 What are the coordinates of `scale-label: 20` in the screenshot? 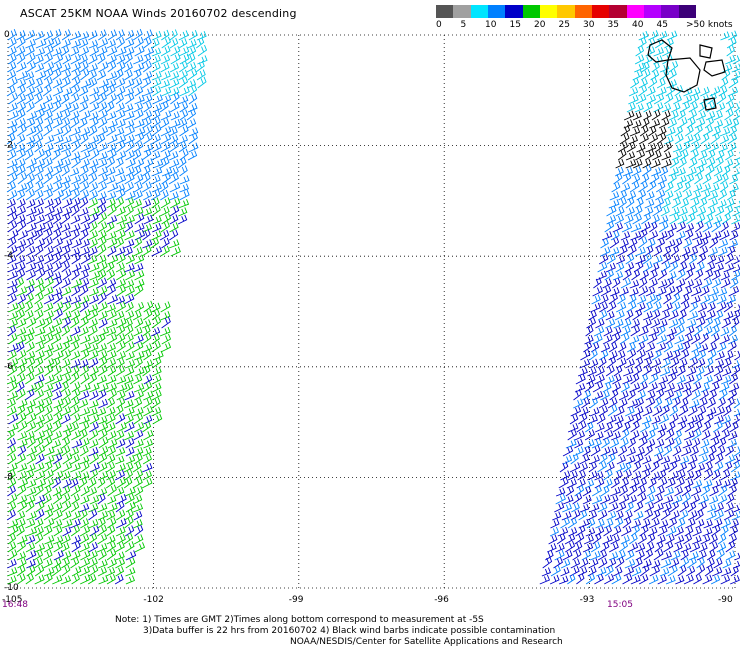 It's located at (540, 25).